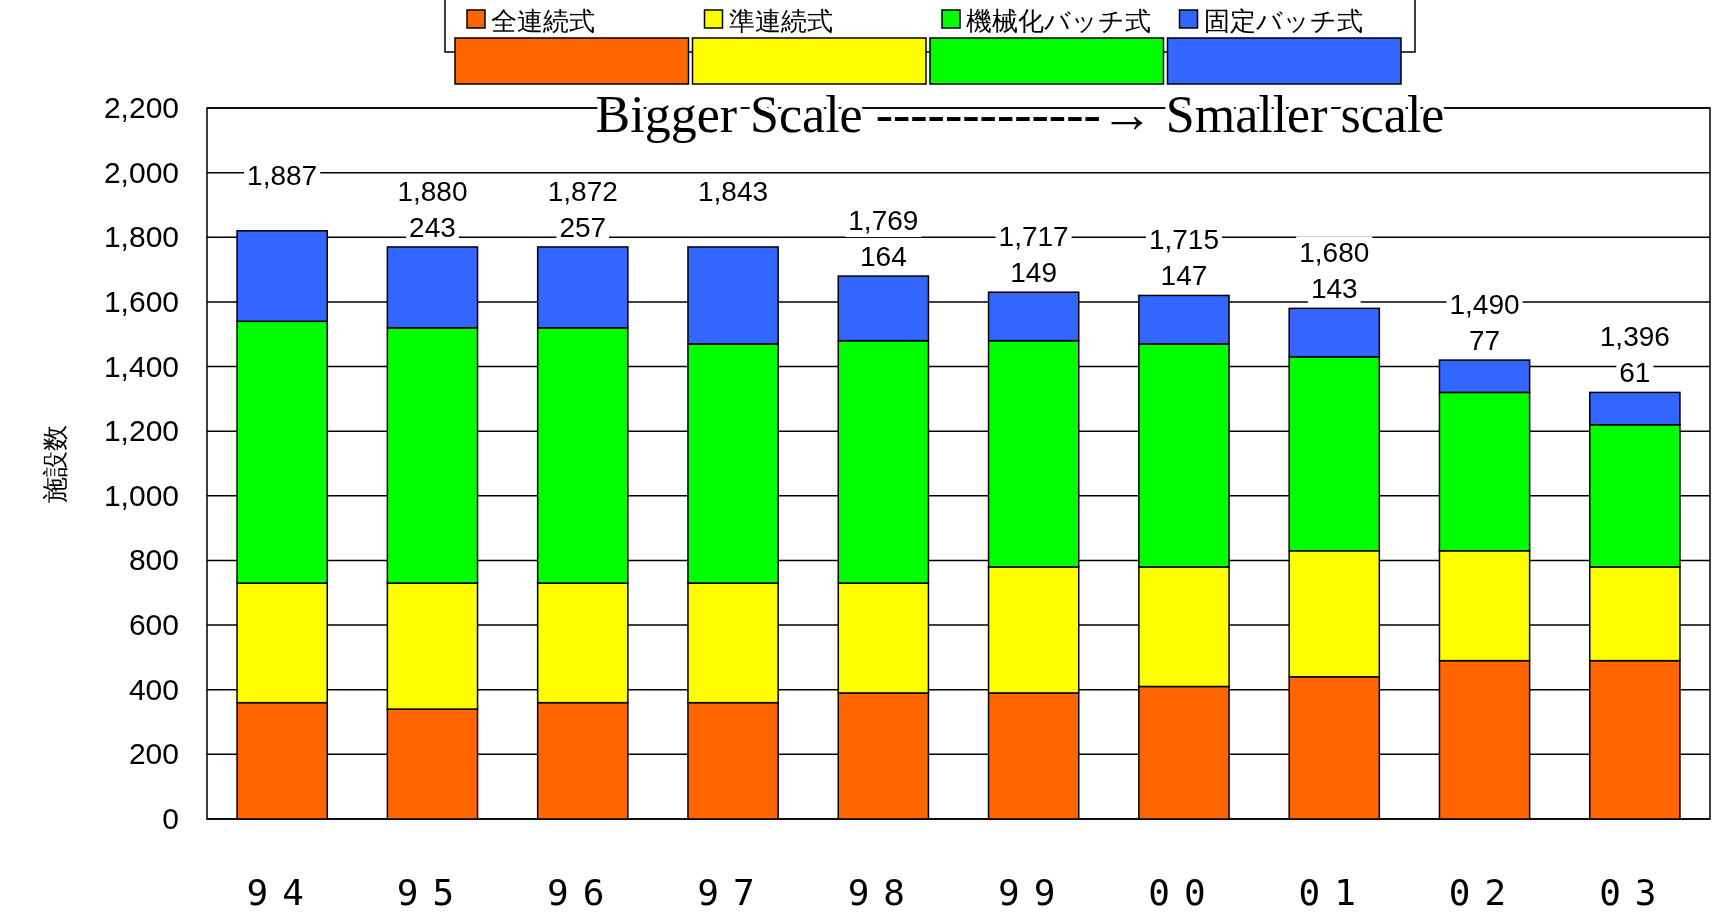 Image resolution: width=1724 pixels, height=920 pixels. Describe the element at coordinates (1634, 337) in the screenshot. I see `annotation: 1,396` at that location.